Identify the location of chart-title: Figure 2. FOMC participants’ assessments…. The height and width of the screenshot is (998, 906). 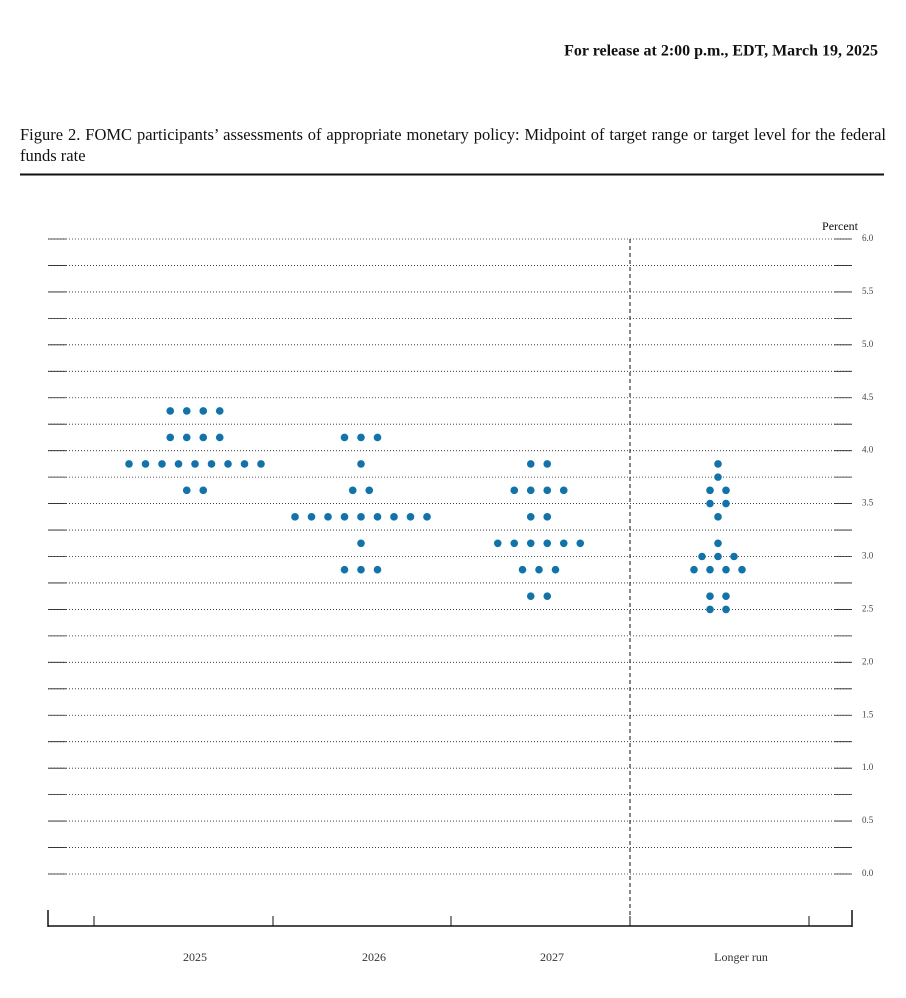
(453, 145).